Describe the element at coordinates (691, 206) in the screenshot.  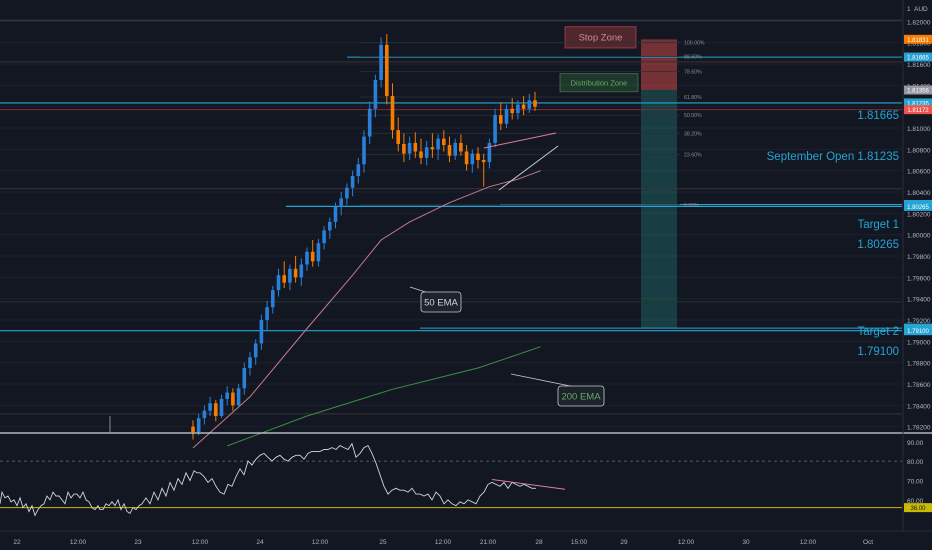
I see `fib-level-label: 0.00%` at that location.